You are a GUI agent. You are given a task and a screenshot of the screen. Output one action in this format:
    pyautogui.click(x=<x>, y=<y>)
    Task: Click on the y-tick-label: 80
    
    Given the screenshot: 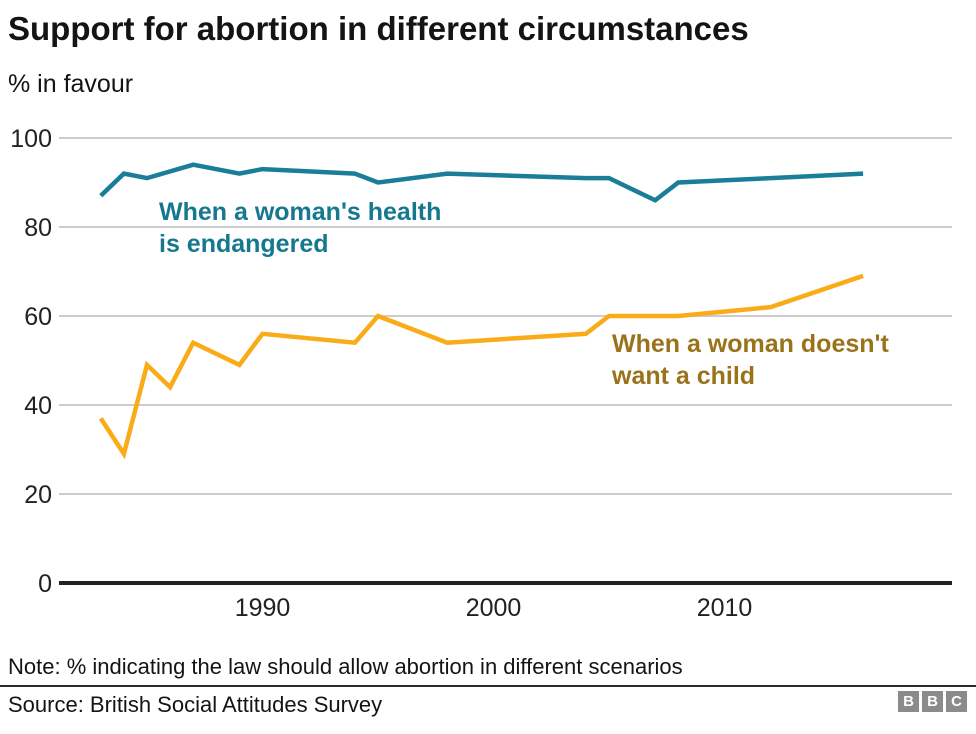 What is the action you would take?
    pyautogui.click(x=38, y=228)
    